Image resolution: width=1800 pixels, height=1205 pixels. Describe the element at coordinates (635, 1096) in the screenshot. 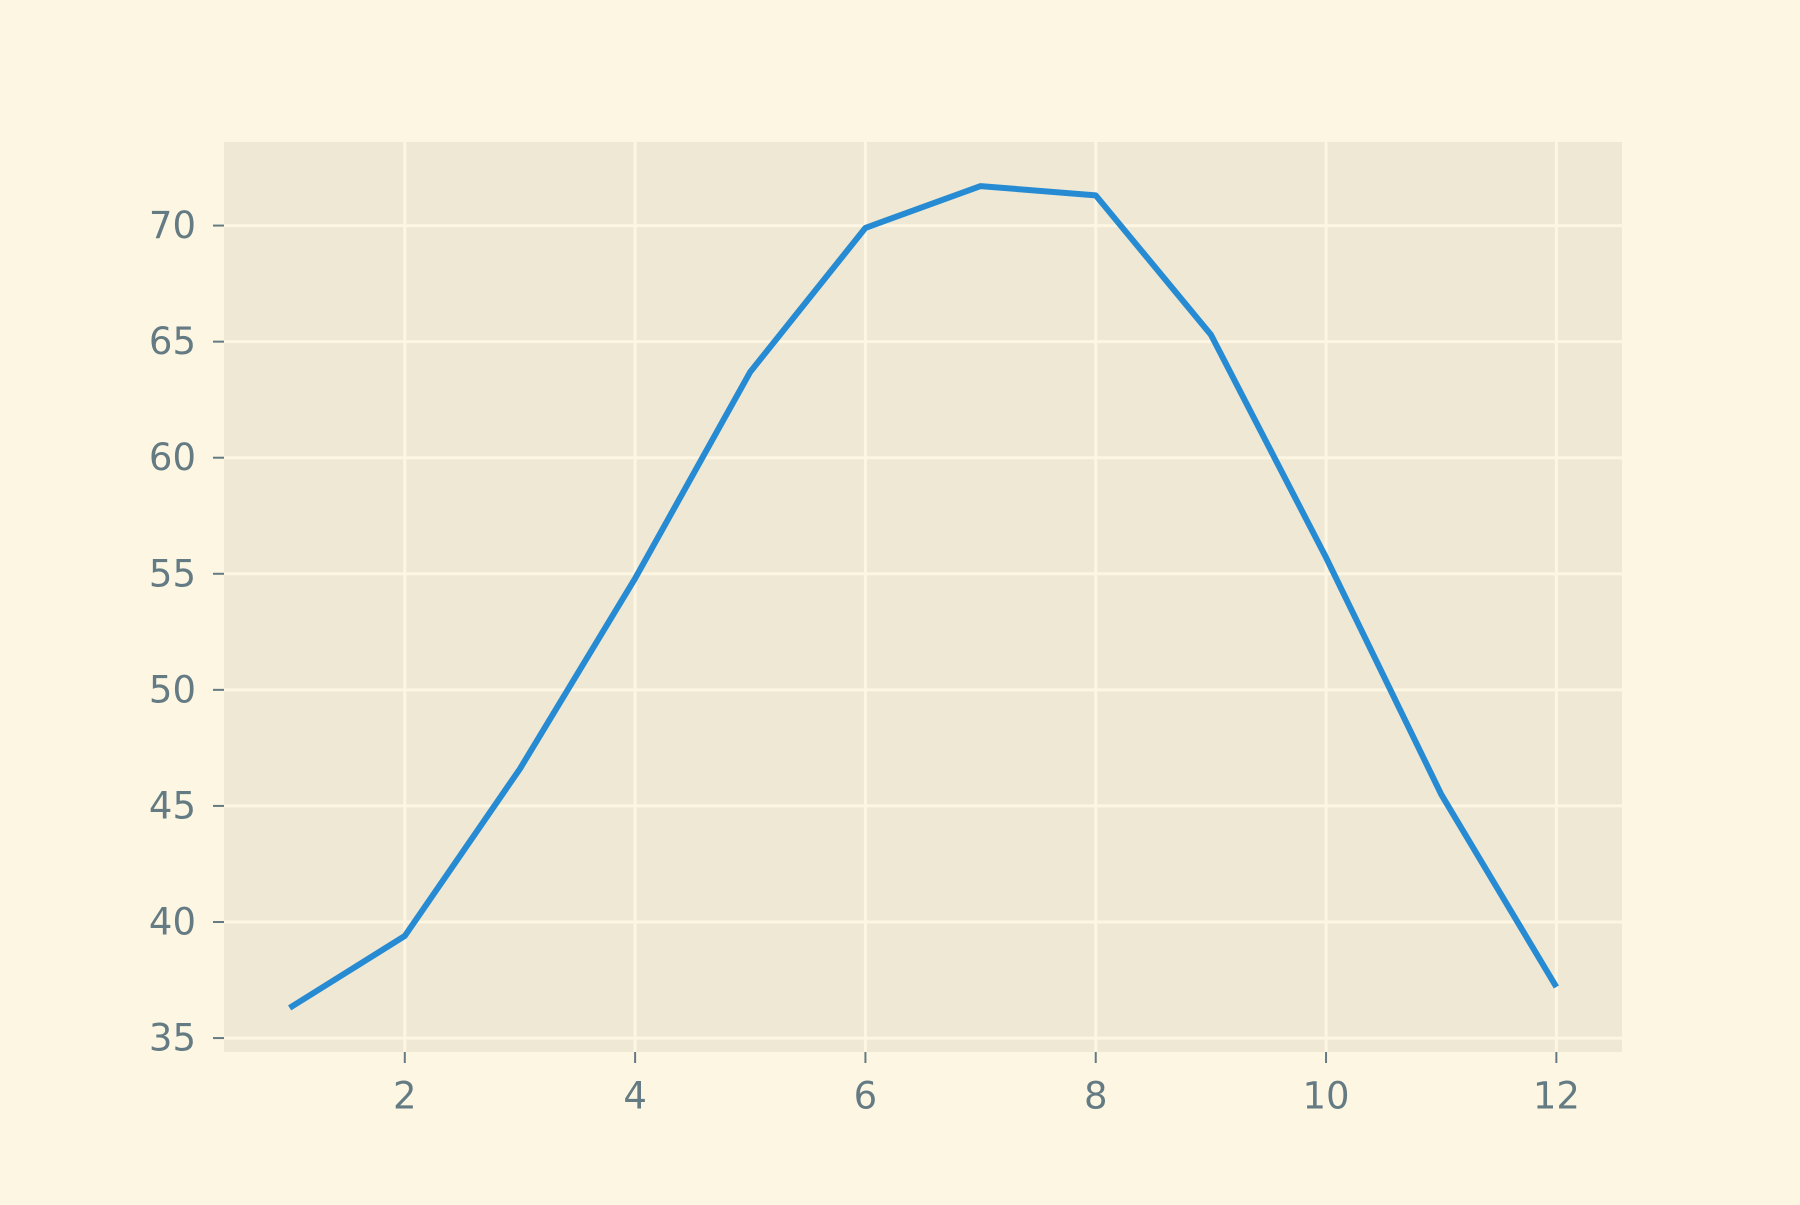

I see `x-tick-label: 4` at that location.